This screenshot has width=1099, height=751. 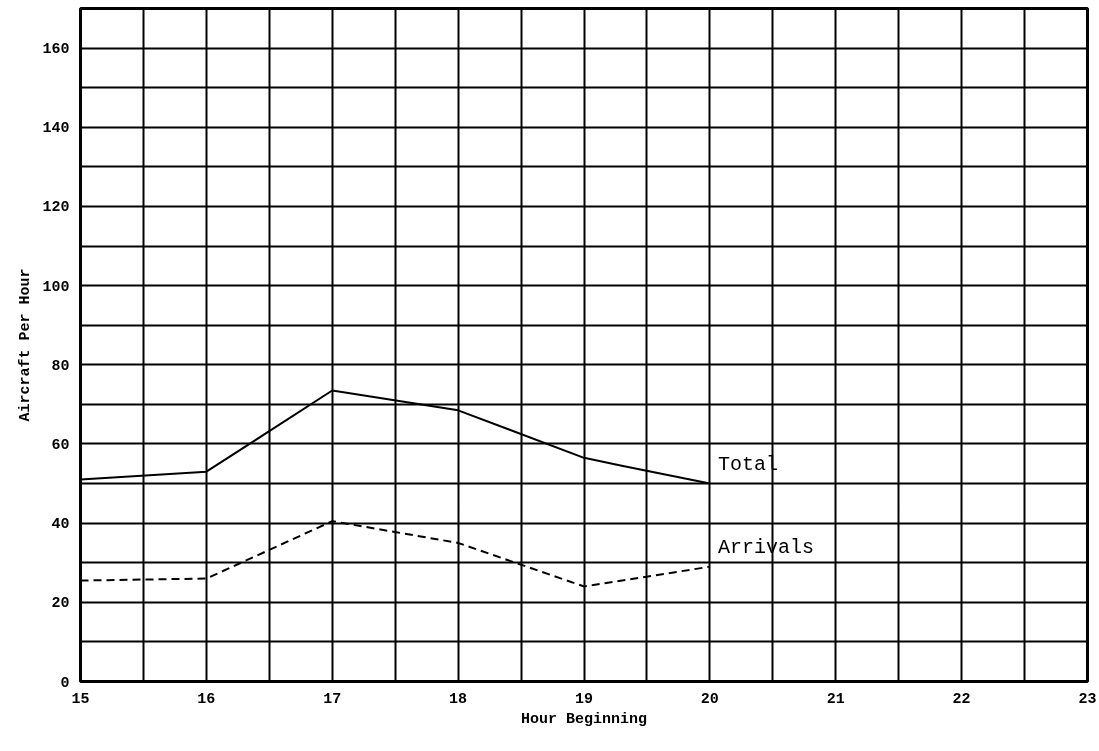 I want to click on y-tick-label: 20, so click(x=60, y=604).